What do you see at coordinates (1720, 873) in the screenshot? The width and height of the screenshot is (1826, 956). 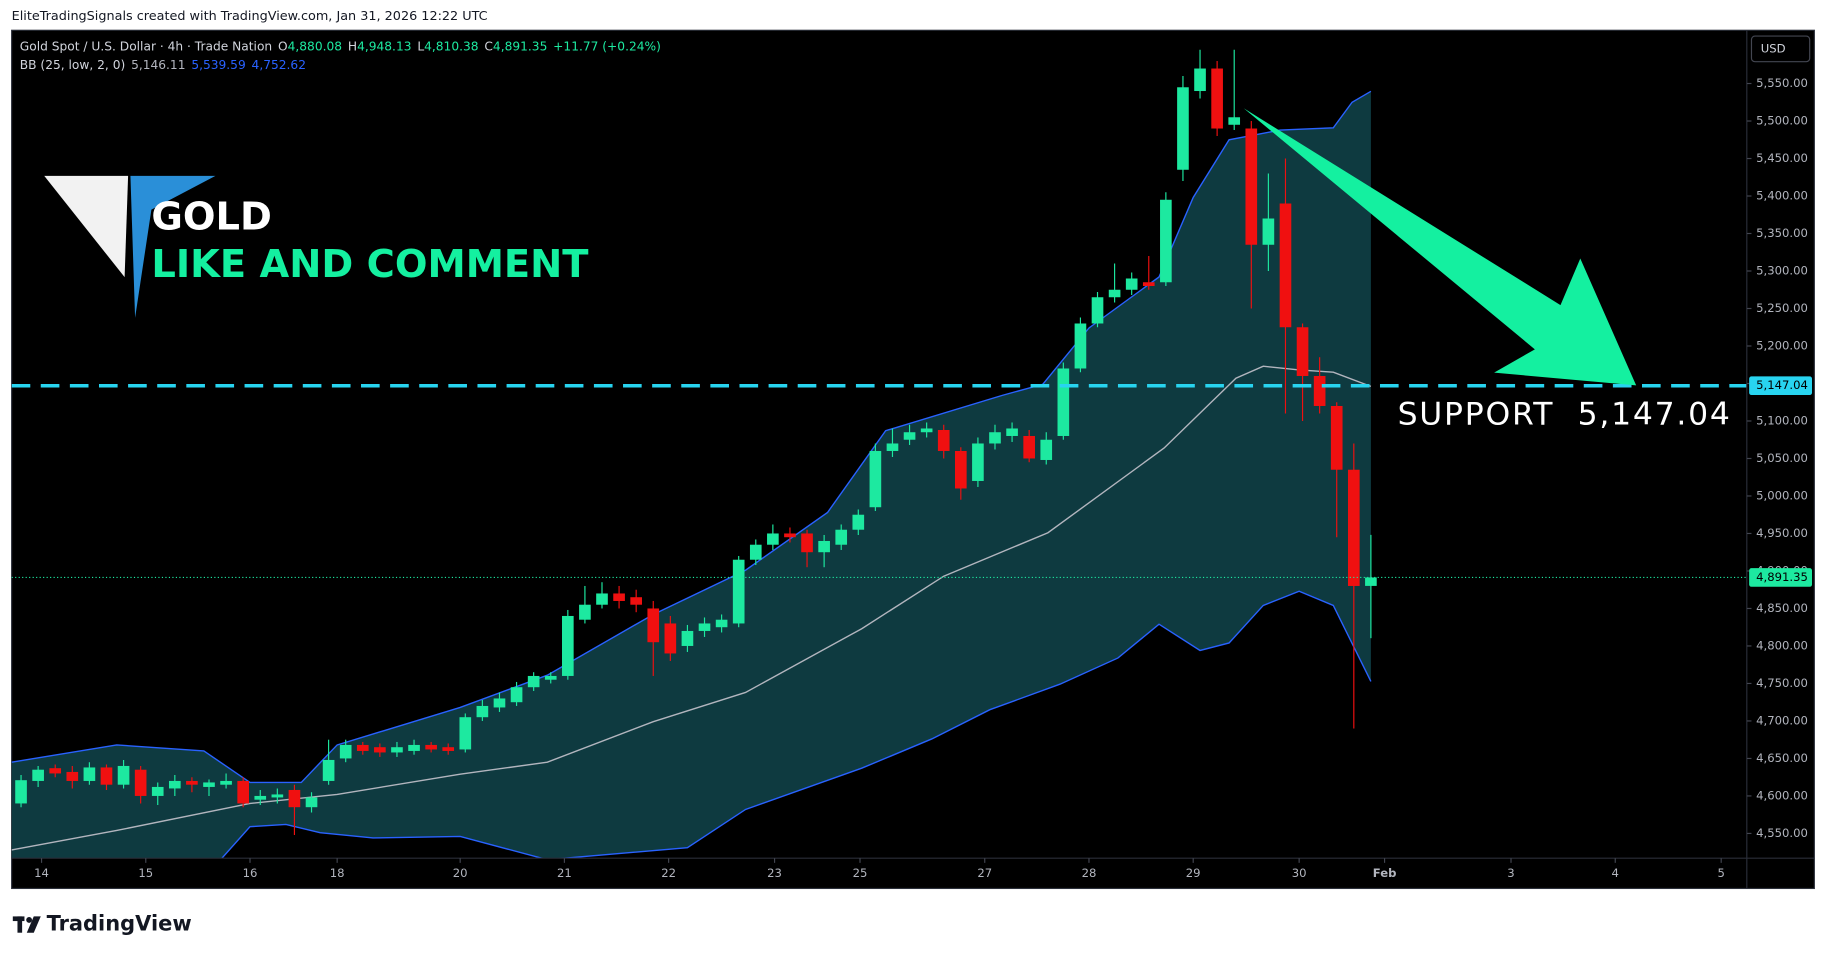 I see `x-tick-label: 5` at bounding box center [1720, 873].